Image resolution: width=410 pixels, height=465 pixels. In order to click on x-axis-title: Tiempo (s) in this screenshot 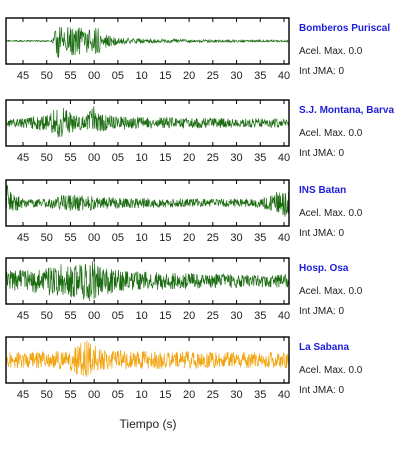, I will do `click(148, 424)`.